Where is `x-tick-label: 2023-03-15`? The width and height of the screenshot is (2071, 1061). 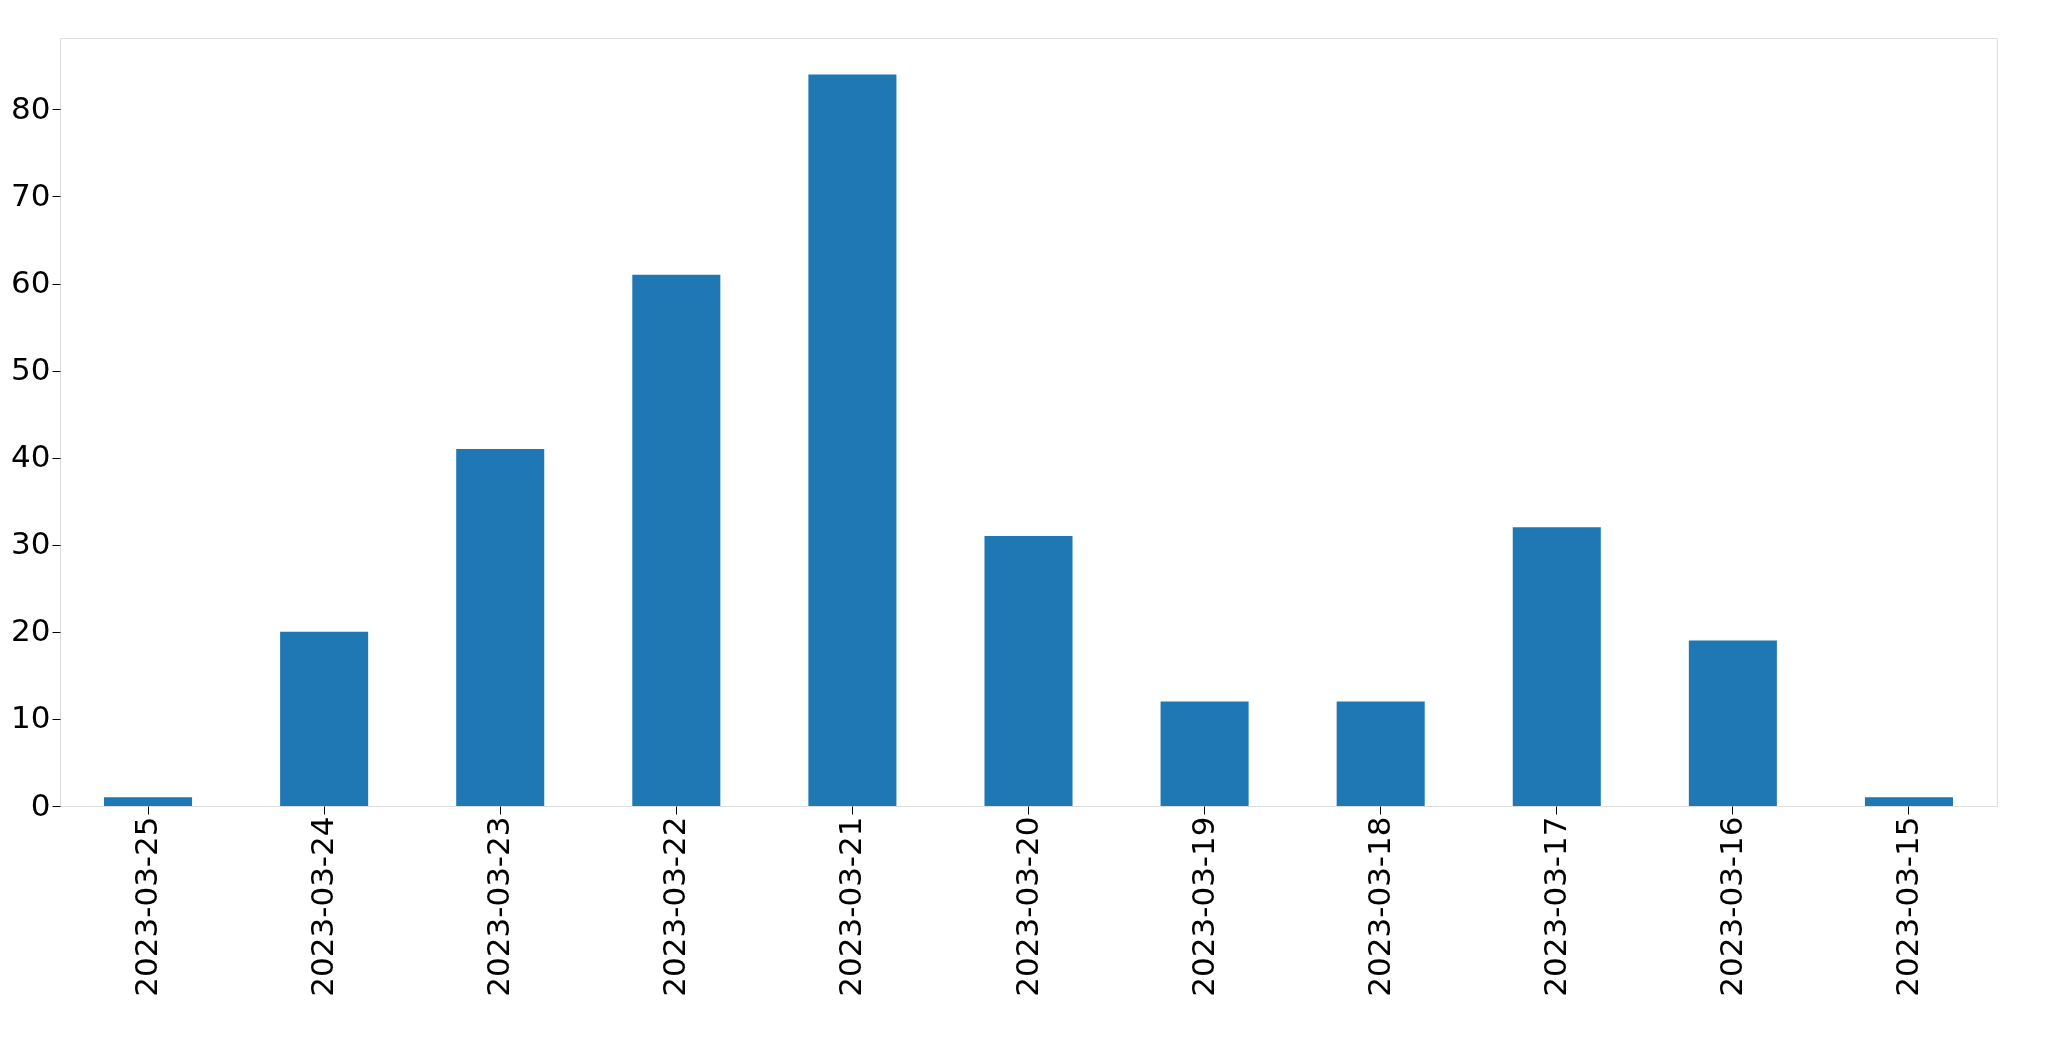
x-tick-label: 2023-03-15 is located at coordinates (1906, 906).